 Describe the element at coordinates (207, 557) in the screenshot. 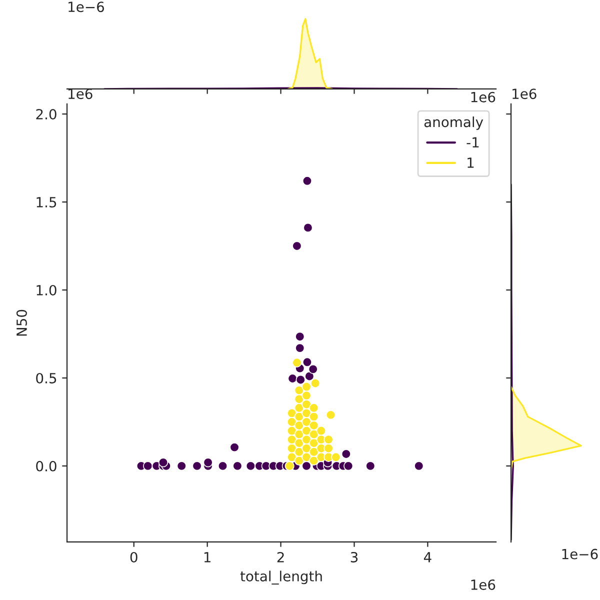

I see `x-tick-label: 1` at that location.